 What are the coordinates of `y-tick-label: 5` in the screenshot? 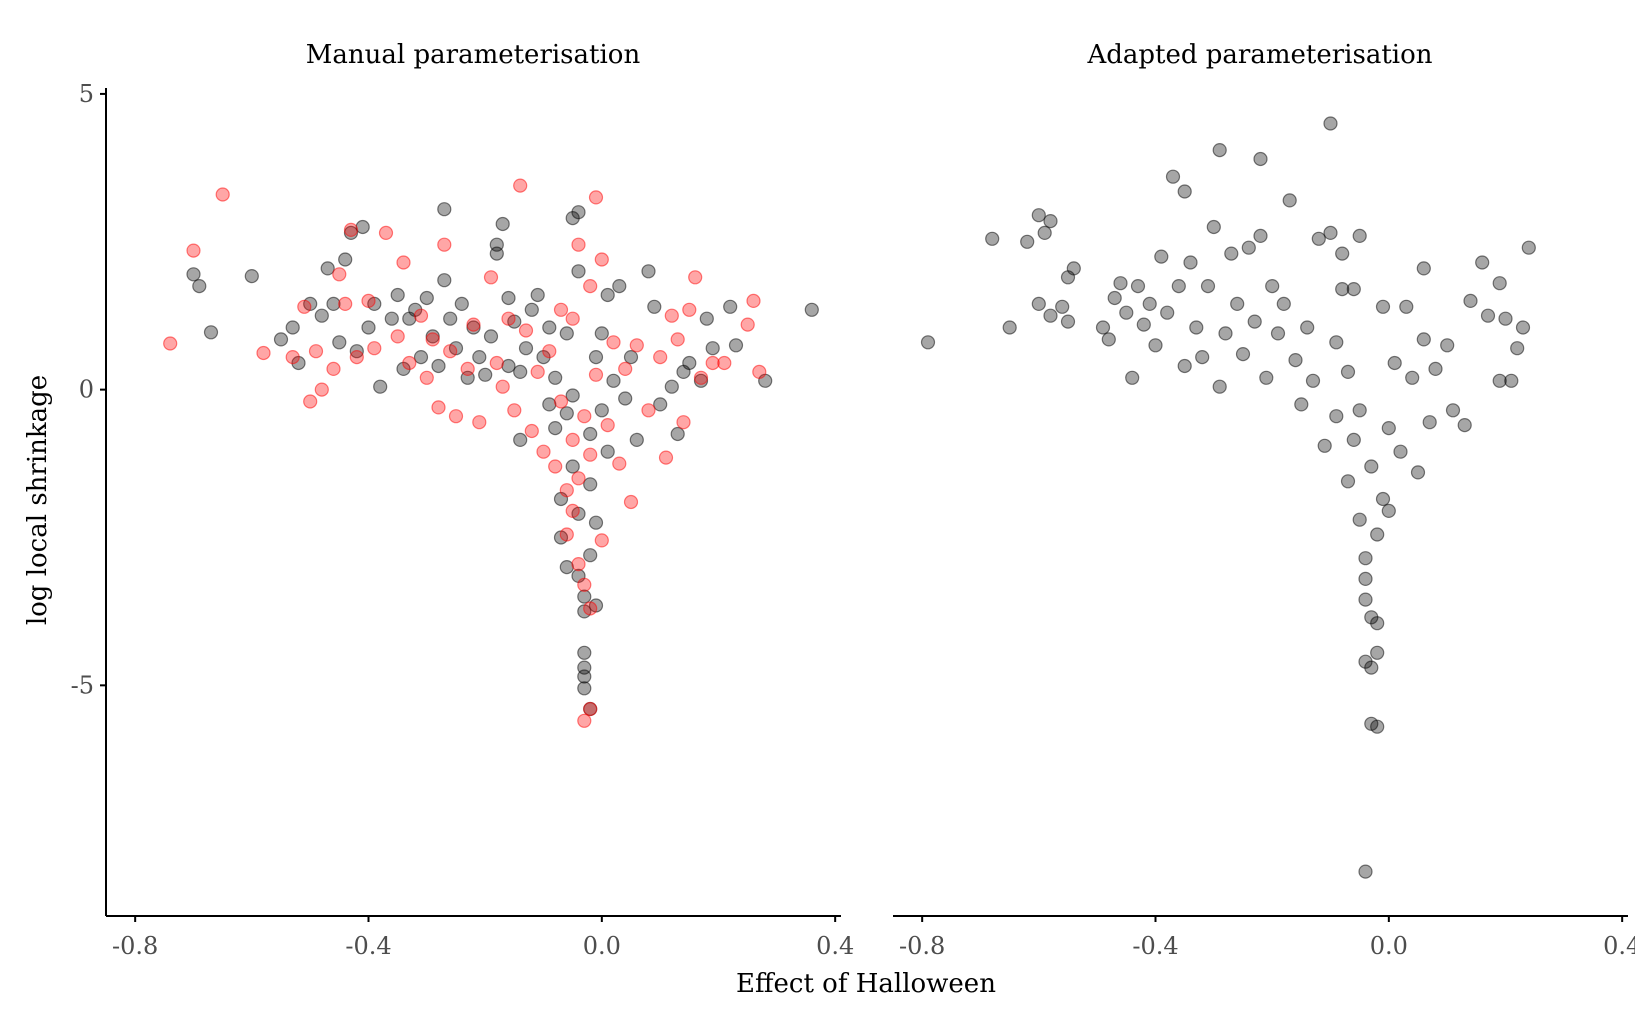 It's located at (86, 94).